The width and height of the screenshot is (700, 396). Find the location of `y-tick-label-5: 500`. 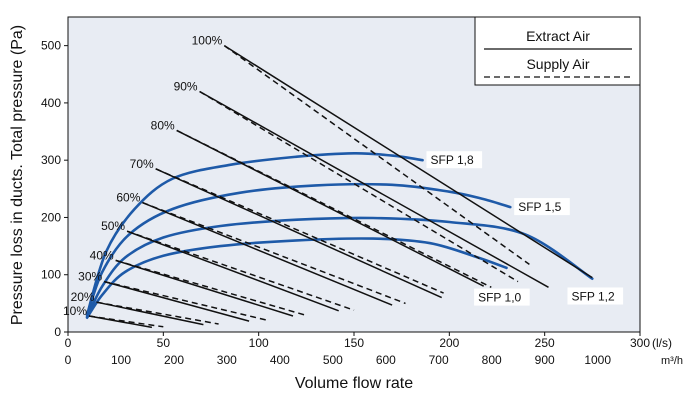

y-tick-label-5: 500 is located at coordinates (51, 46).